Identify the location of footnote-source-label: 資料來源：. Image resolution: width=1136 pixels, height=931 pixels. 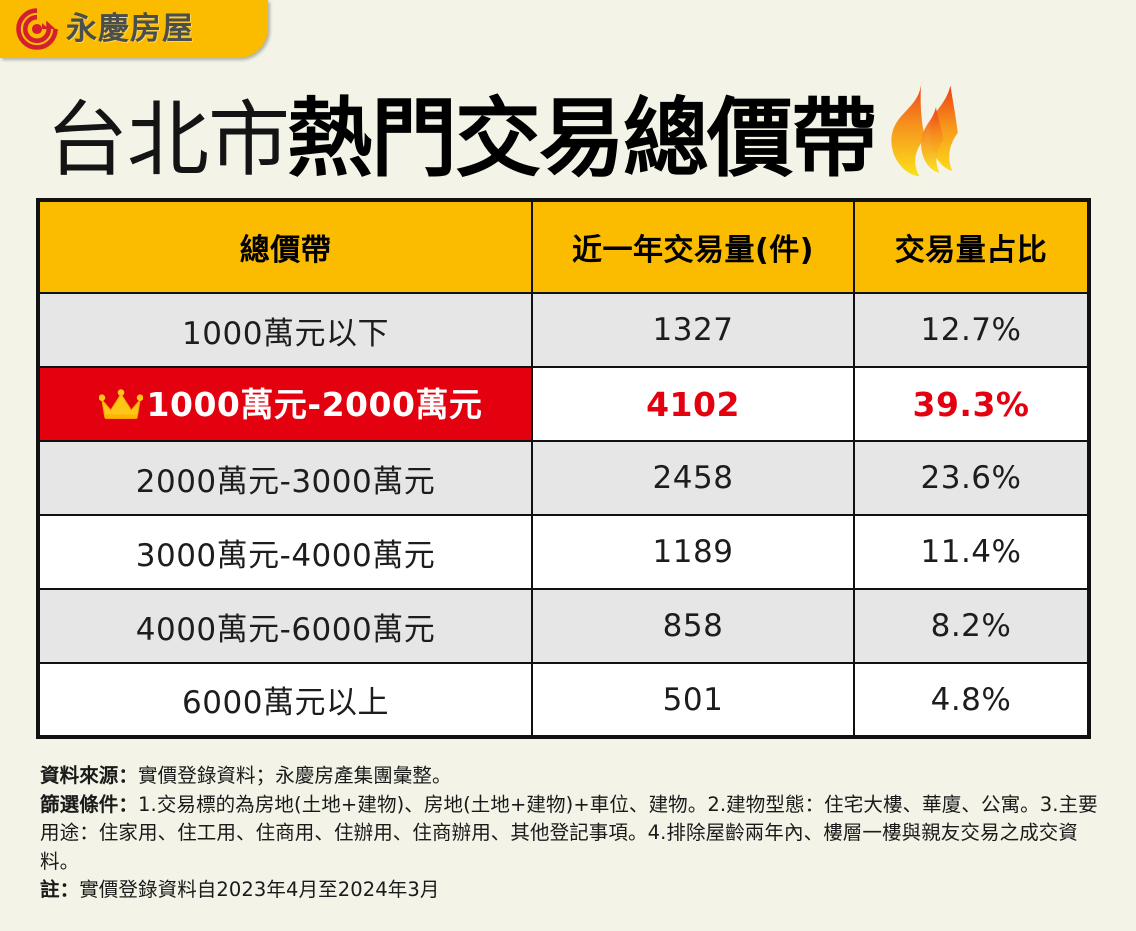
(89, 775).